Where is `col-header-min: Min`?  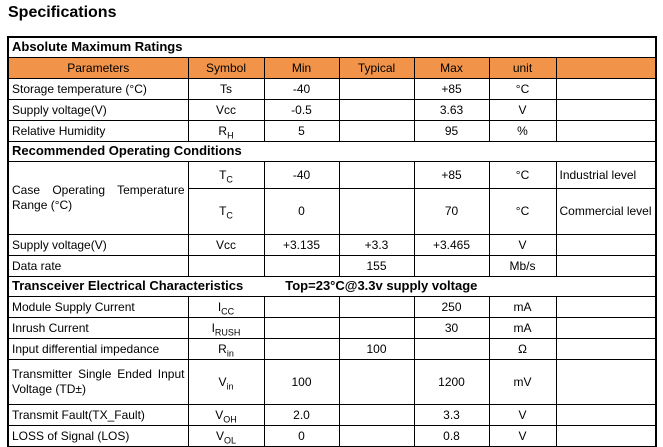 col-header-min: Min is located at coordinates (301, 68).